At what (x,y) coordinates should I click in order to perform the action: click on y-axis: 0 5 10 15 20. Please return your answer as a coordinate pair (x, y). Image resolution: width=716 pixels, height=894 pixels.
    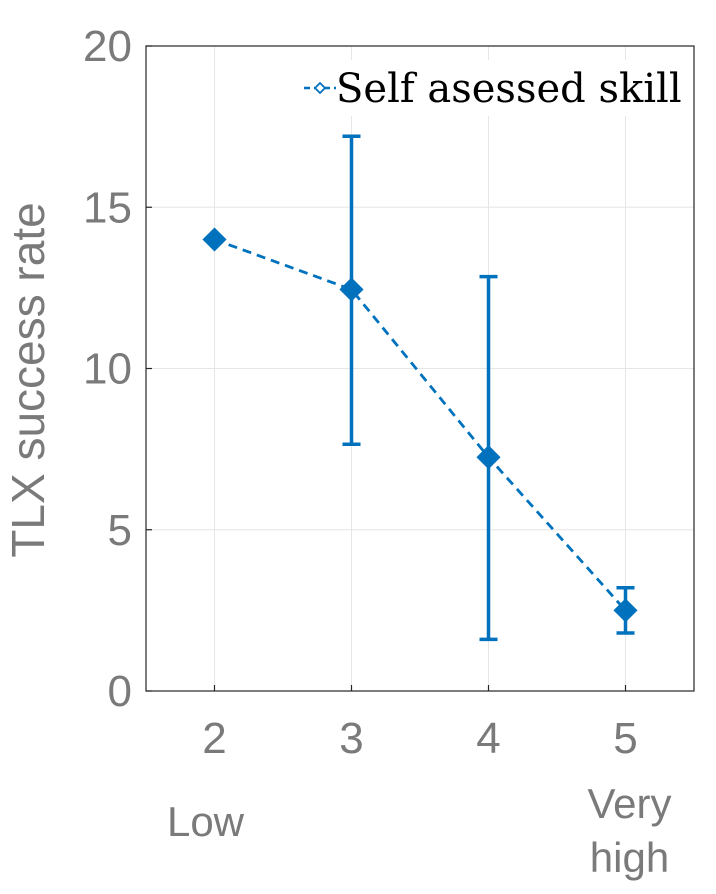
    Looking at the image, I should click on (117, 369).